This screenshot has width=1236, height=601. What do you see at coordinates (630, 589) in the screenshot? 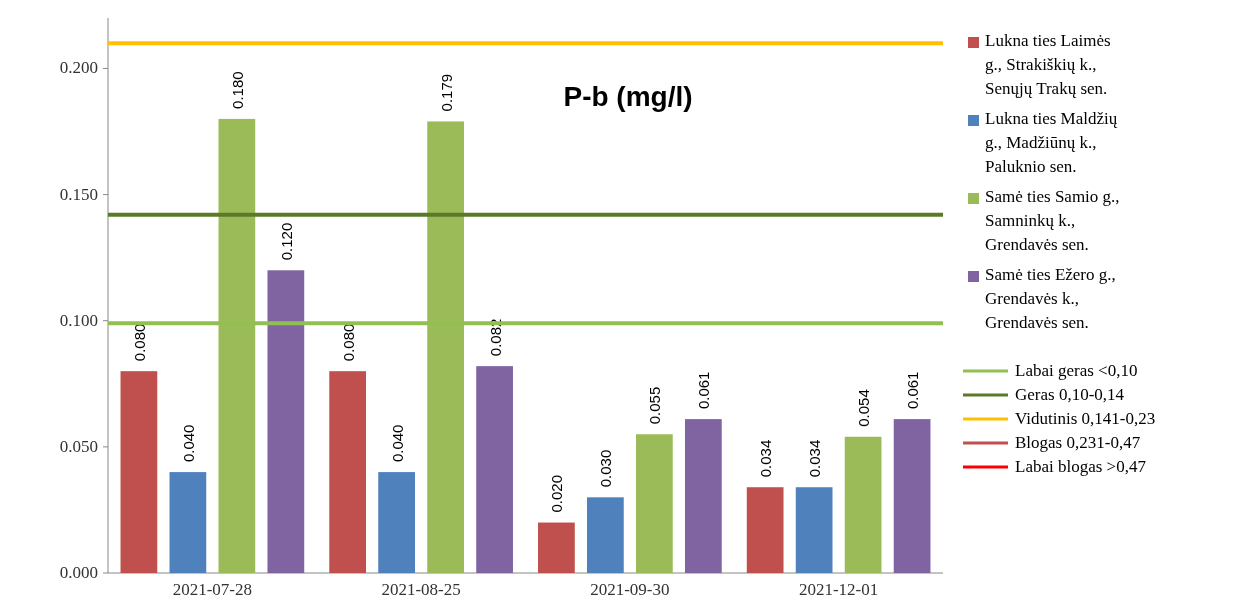
I see `x-tick-label: 2021-09-30` at bounding box center [630, 589].